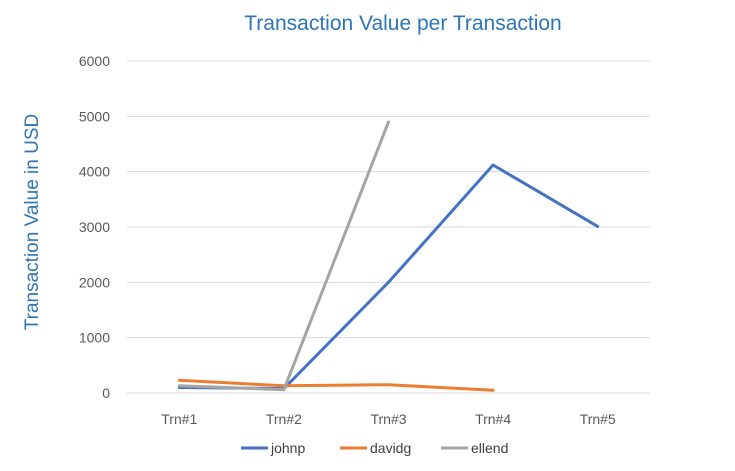 The width and height of the screenshot is (735, 471). What do you see at coordinates (284, 419) in the screenshot?
I see `x-tick-label: Trn#2` at bounding box center [284, 419].